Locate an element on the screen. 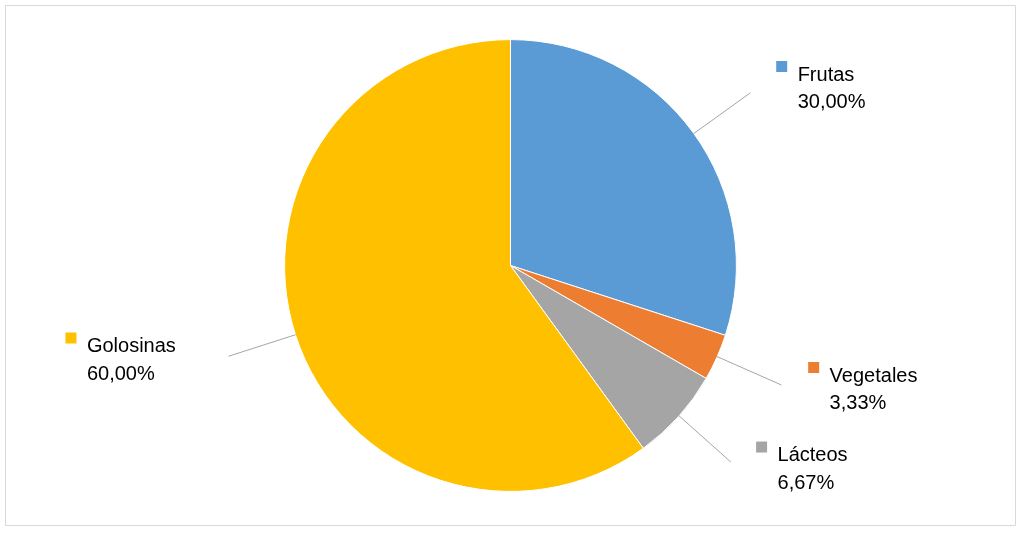 The width and height of the screenshot is (1025, 536). data-label: 30,00% is located at coordinates (831, 101).